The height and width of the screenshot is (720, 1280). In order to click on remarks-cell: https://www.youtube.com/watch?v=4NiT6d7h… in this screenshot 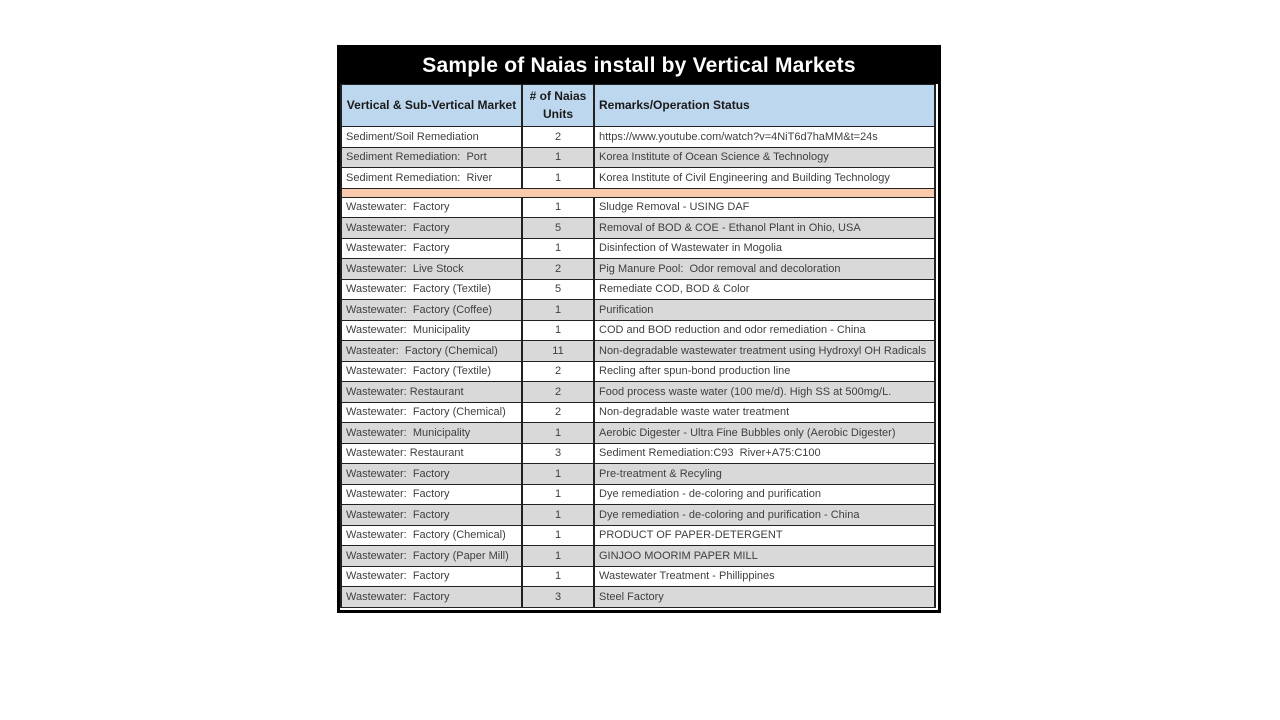, I will do `click(764, 137)`.